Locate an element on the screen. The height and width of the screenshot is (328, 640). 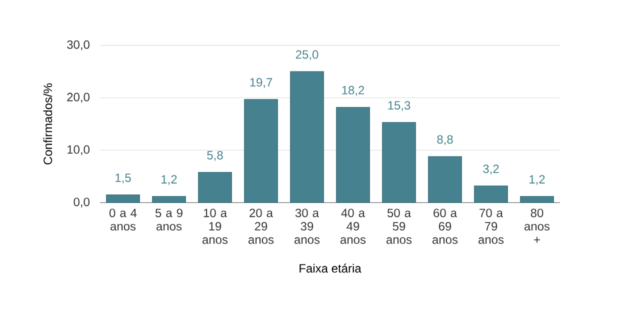
x-tick-label: 50 a 59 anos is located at coordinates (399, 226).